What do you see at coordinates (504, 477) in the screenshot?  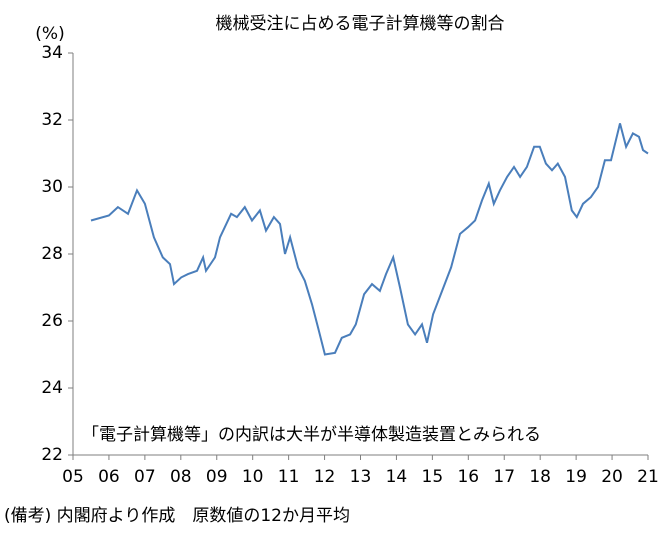 I see `x-tick-label: 17` at bounding box center [504, 477].